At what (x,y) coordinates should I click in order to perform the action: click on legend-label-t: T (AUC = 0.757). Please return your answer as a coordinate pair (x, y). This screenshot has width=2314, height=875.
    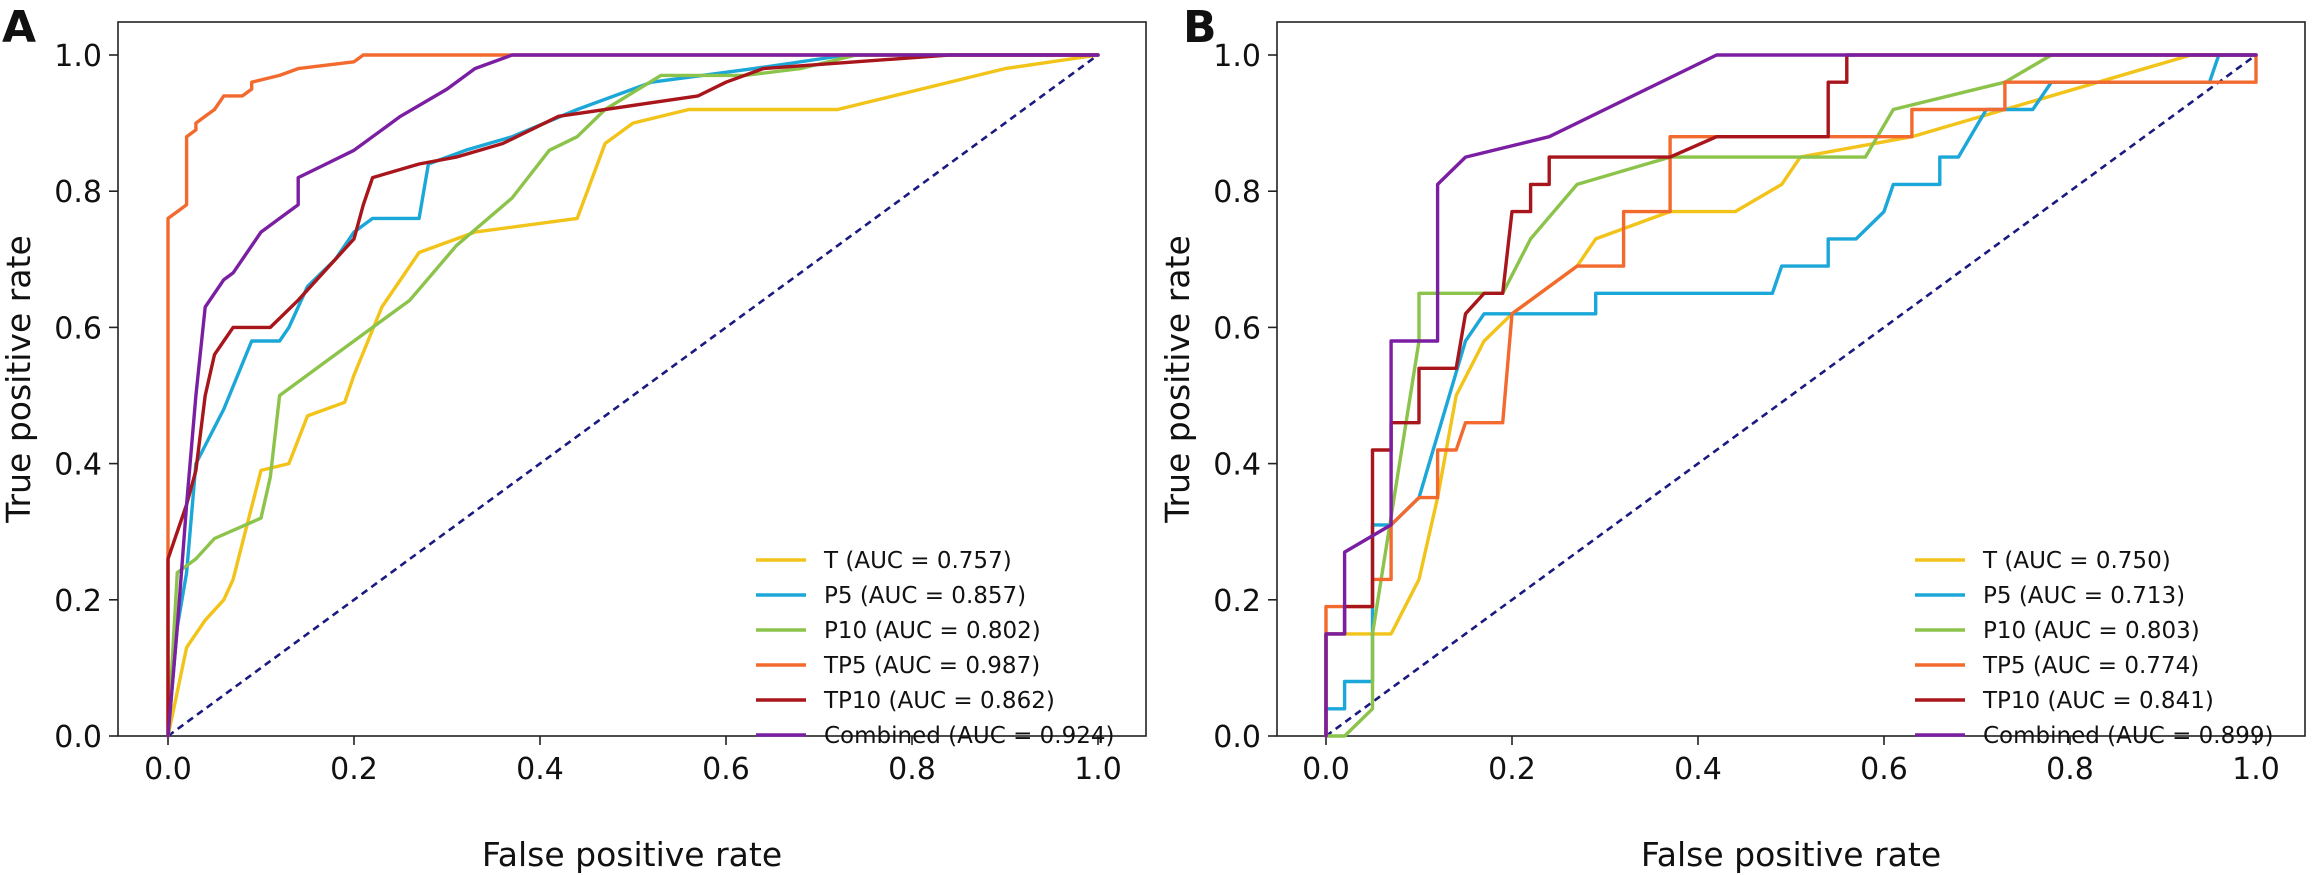
    Looking at the image, I should click on (917, 561).